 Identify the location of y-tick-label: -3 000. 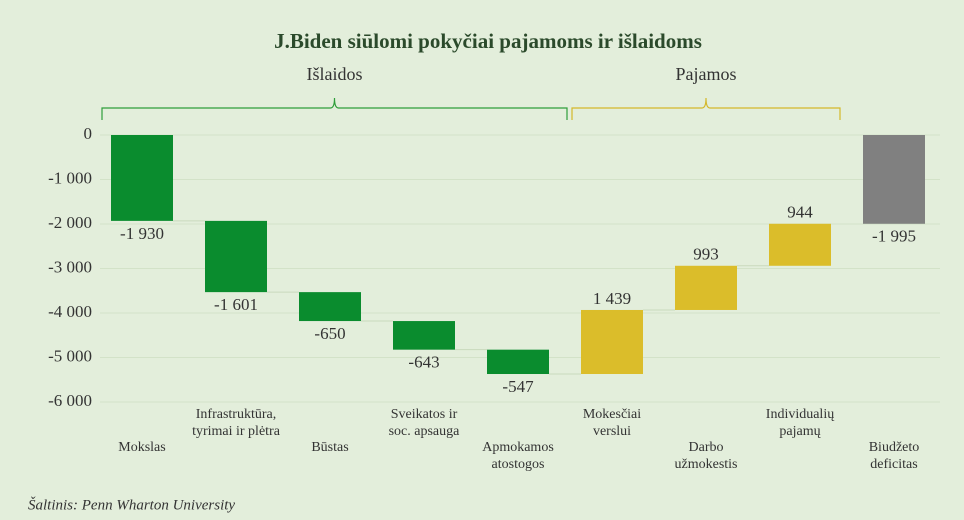
(70, 266).